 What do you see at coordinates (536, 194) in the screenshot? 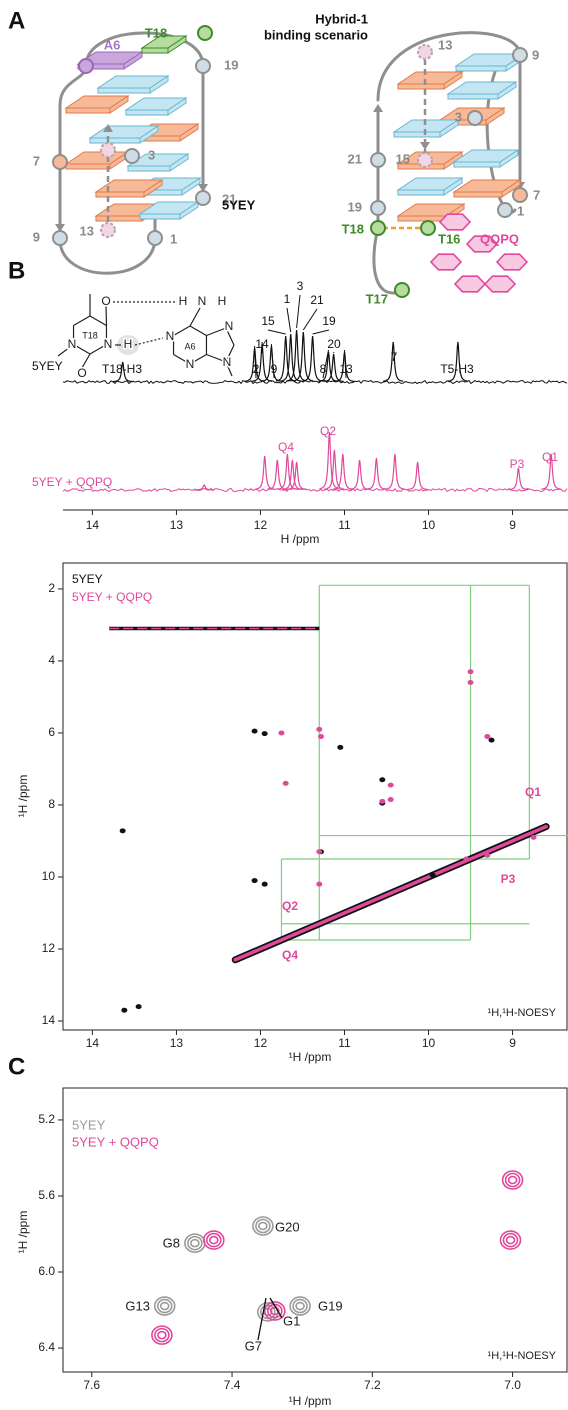
I see `label: 7` at bounding box center [536, 194].